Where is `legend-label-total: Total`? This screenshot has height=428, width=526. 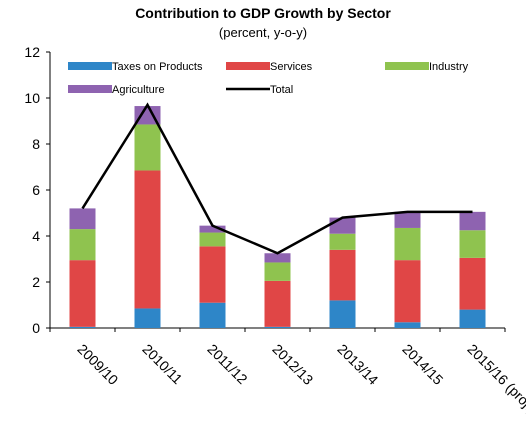 legend-label-total: Total is located at coordinates (281, 90).